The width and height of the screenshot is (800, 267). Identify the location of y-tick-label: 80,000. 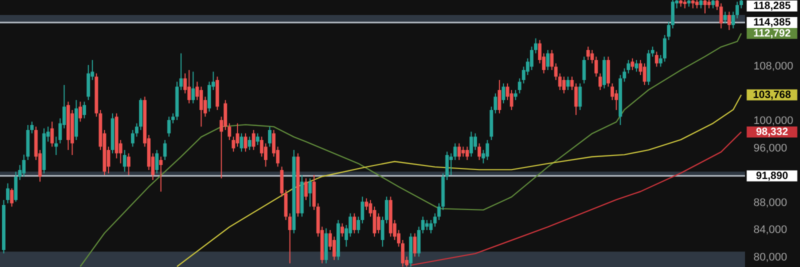
(771, 257).